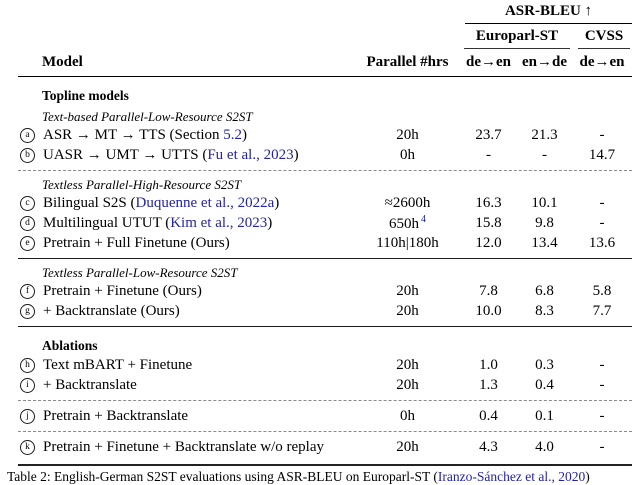 This screenshot has width=640, height=485. Describe the element at coordinates (544, 446) in the screenshot. I see `score-en-de: 4.0` at that location.